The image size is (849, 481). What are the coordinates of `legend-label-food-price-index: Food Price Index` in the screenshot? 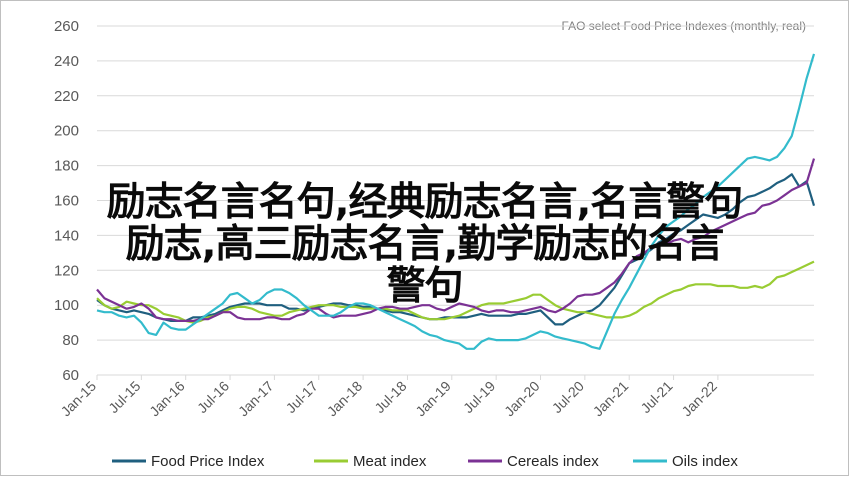 It's located at (208, 461).